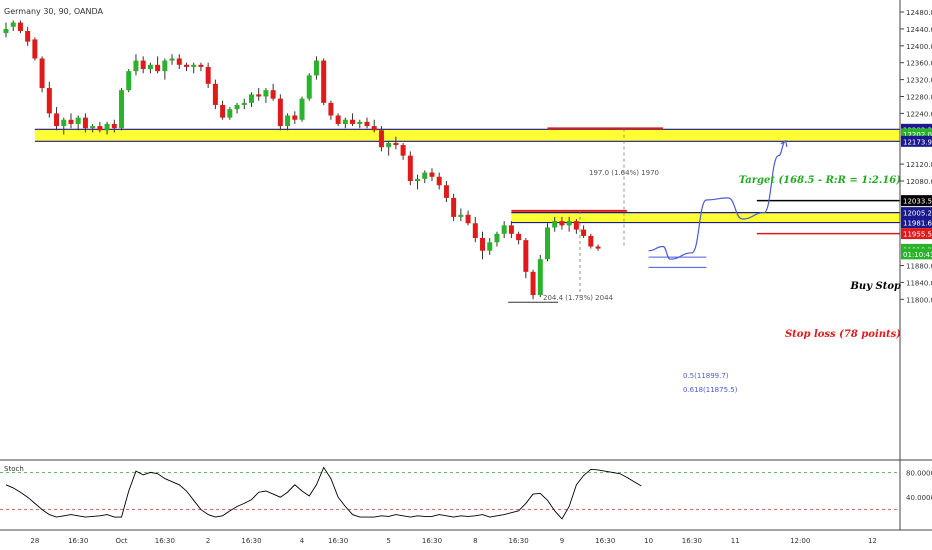 The width and height of the screenshot is (932, 550). What do you see at coordinates (121, 541) in the screenshot?
I see `time-tick-label: Oct` at bounding box center [121, 541].